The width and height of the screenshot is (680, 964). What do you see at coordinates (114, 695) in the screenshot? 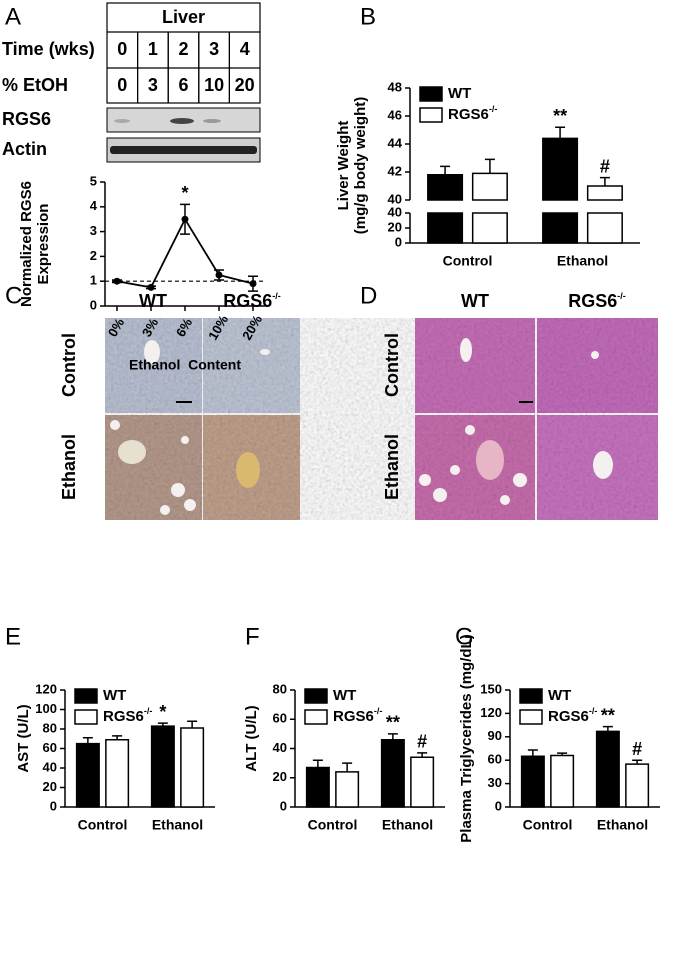
I see `legend-label: WT` at bounding box center [114, 695].